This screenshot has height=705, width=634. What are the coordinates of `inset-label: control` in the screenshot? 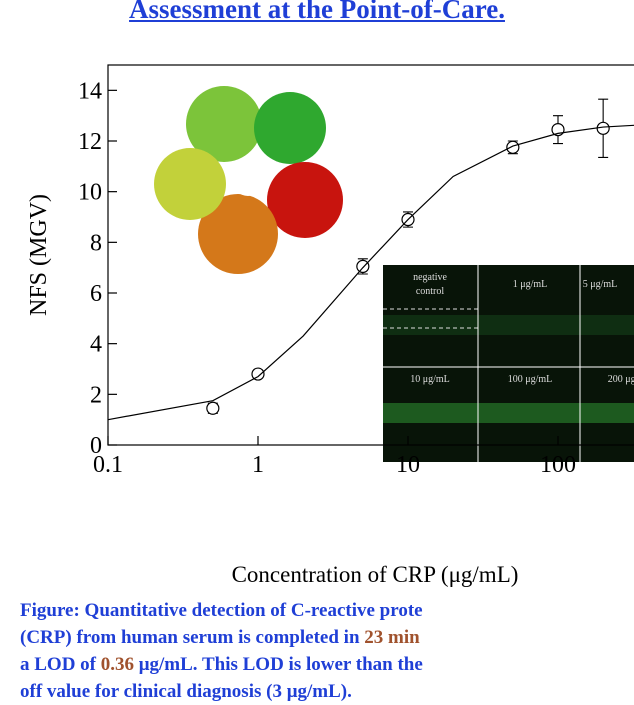 It's located at (430, 291).